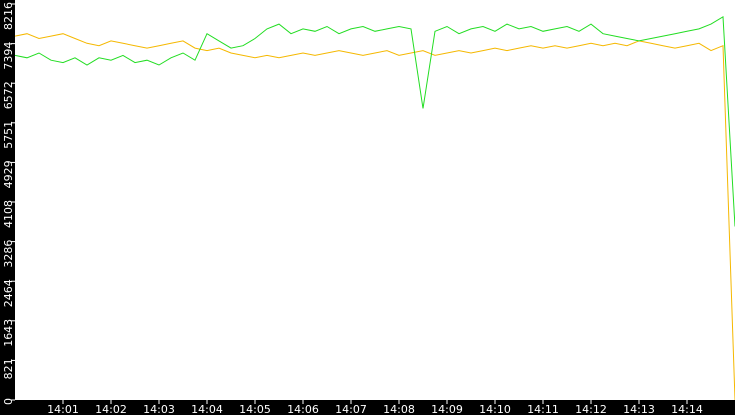 This screenshot has width=735, height=415. I want to click on x-tick-label: 14:05, so click(255, 409).